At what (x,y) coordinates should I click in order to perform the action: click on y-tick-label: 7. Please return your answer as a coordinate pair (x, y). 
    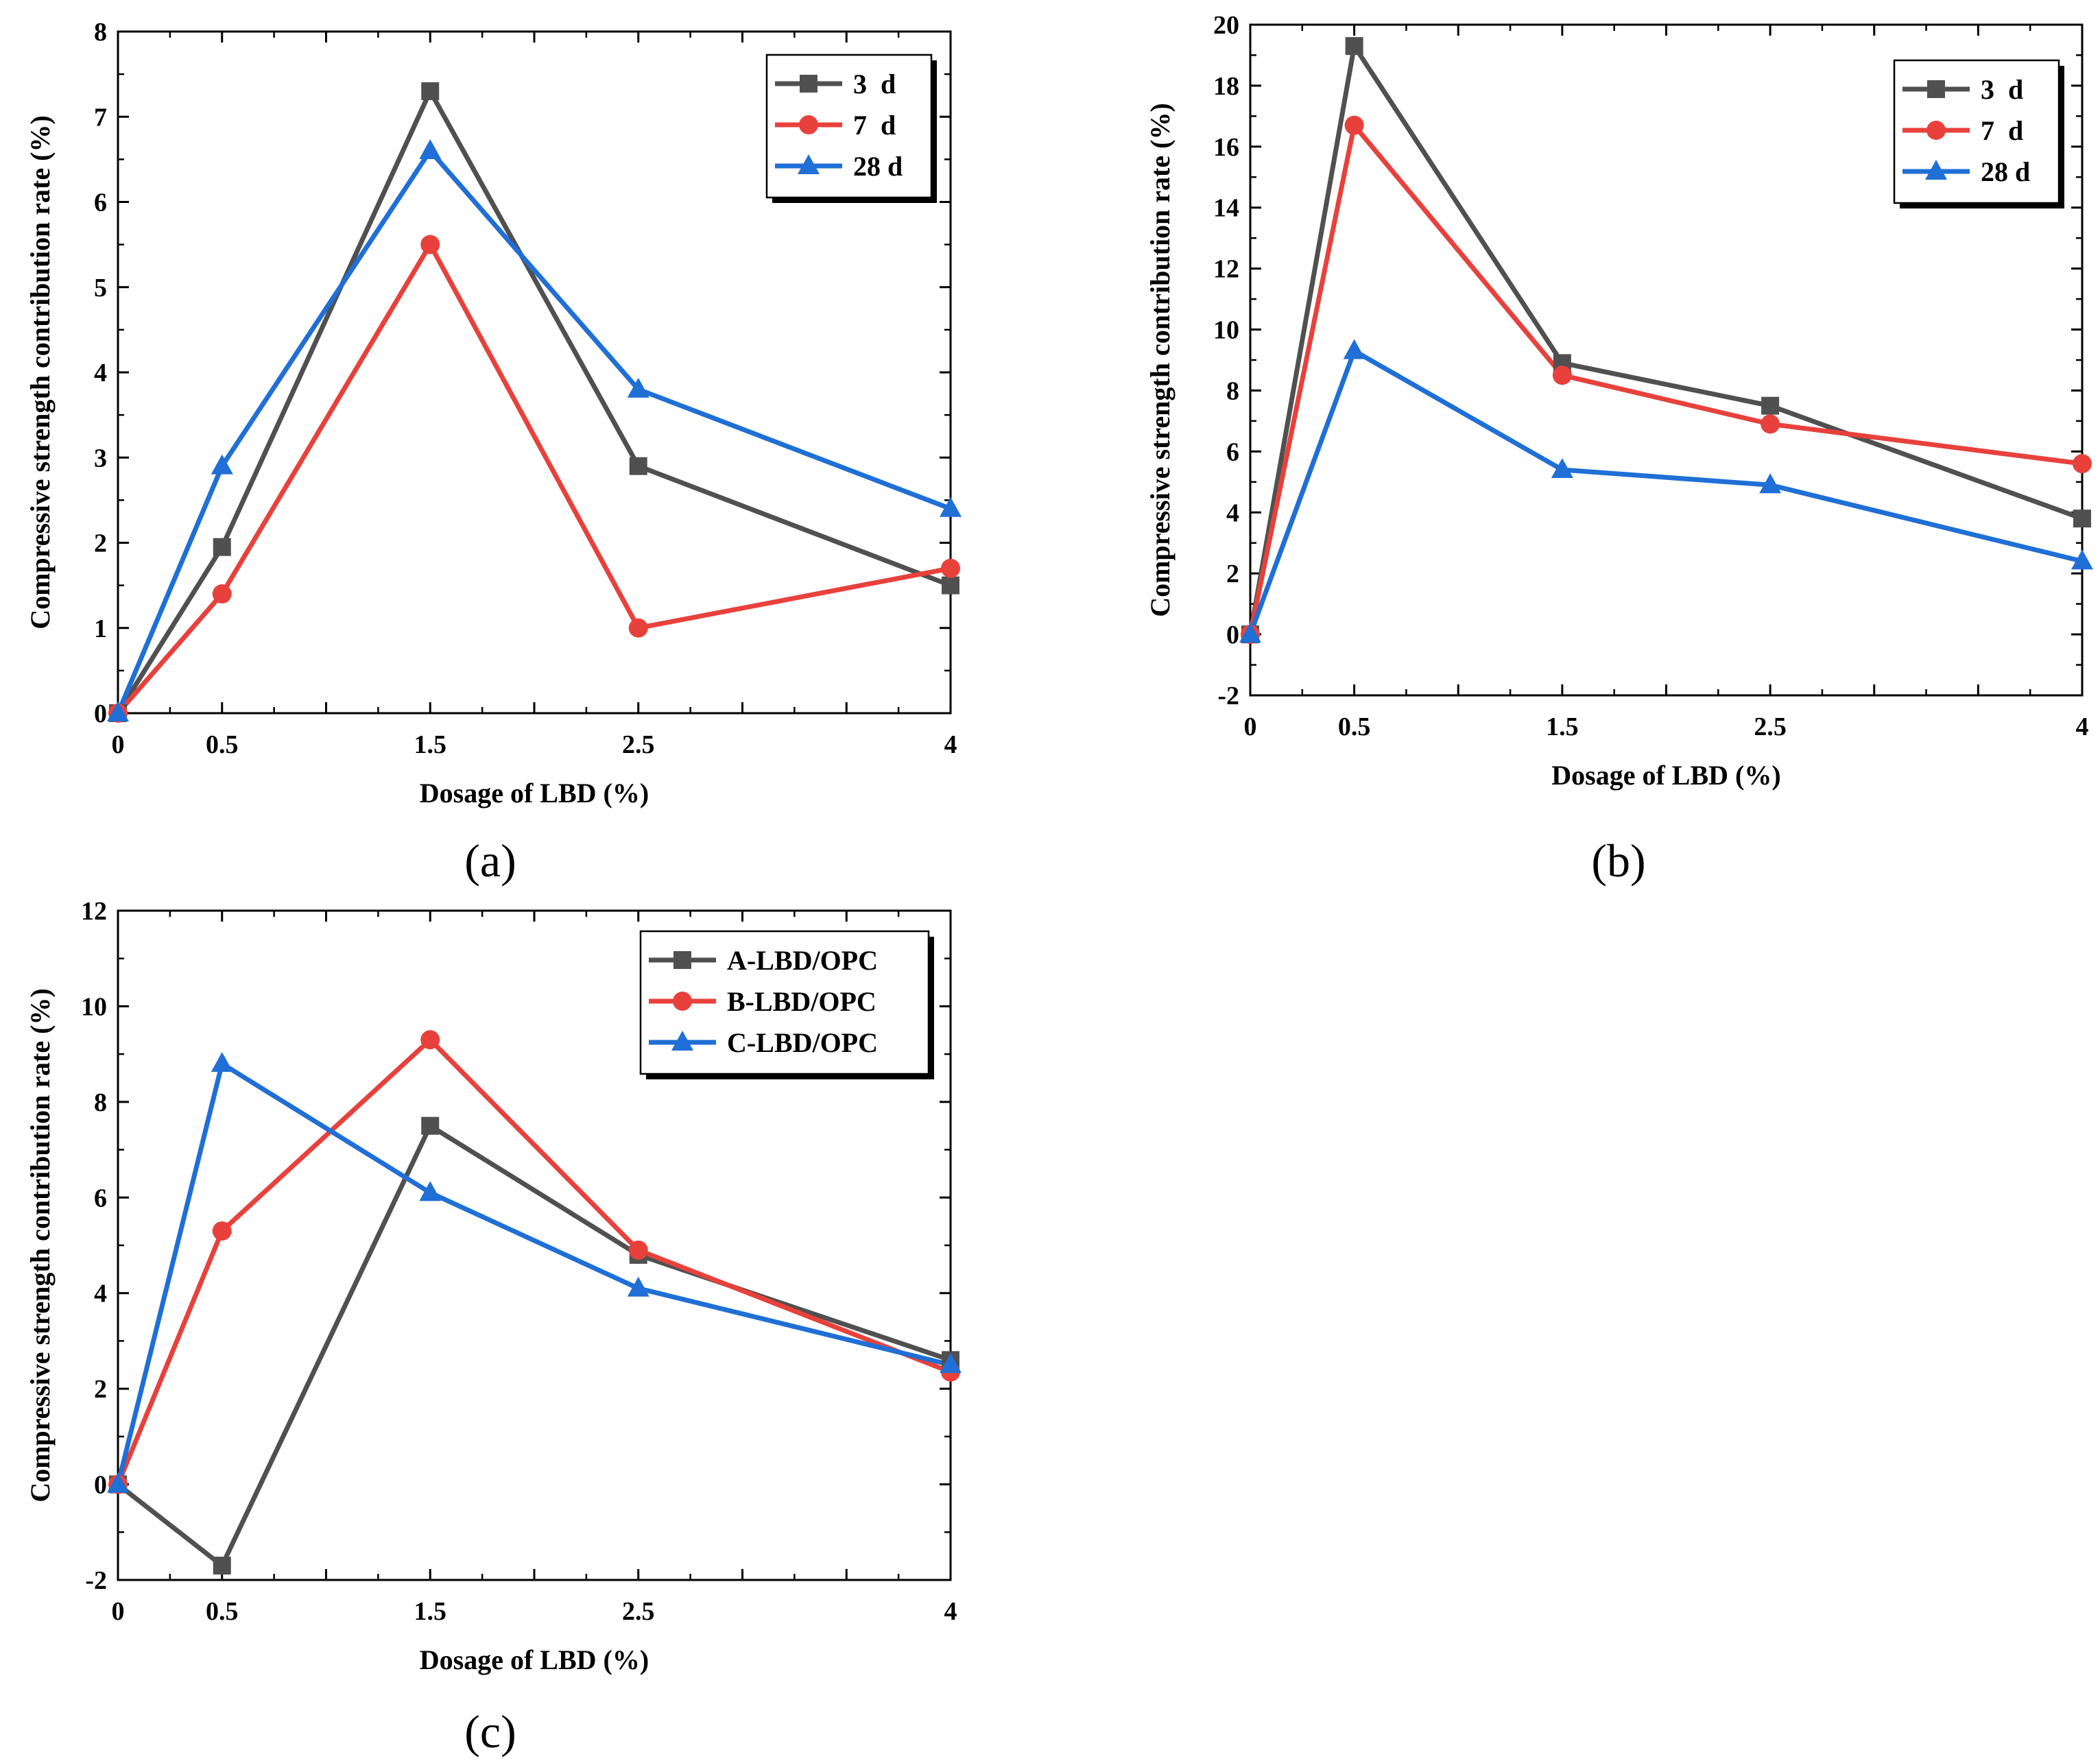
    Looking at the image, I should click on (100, 117).